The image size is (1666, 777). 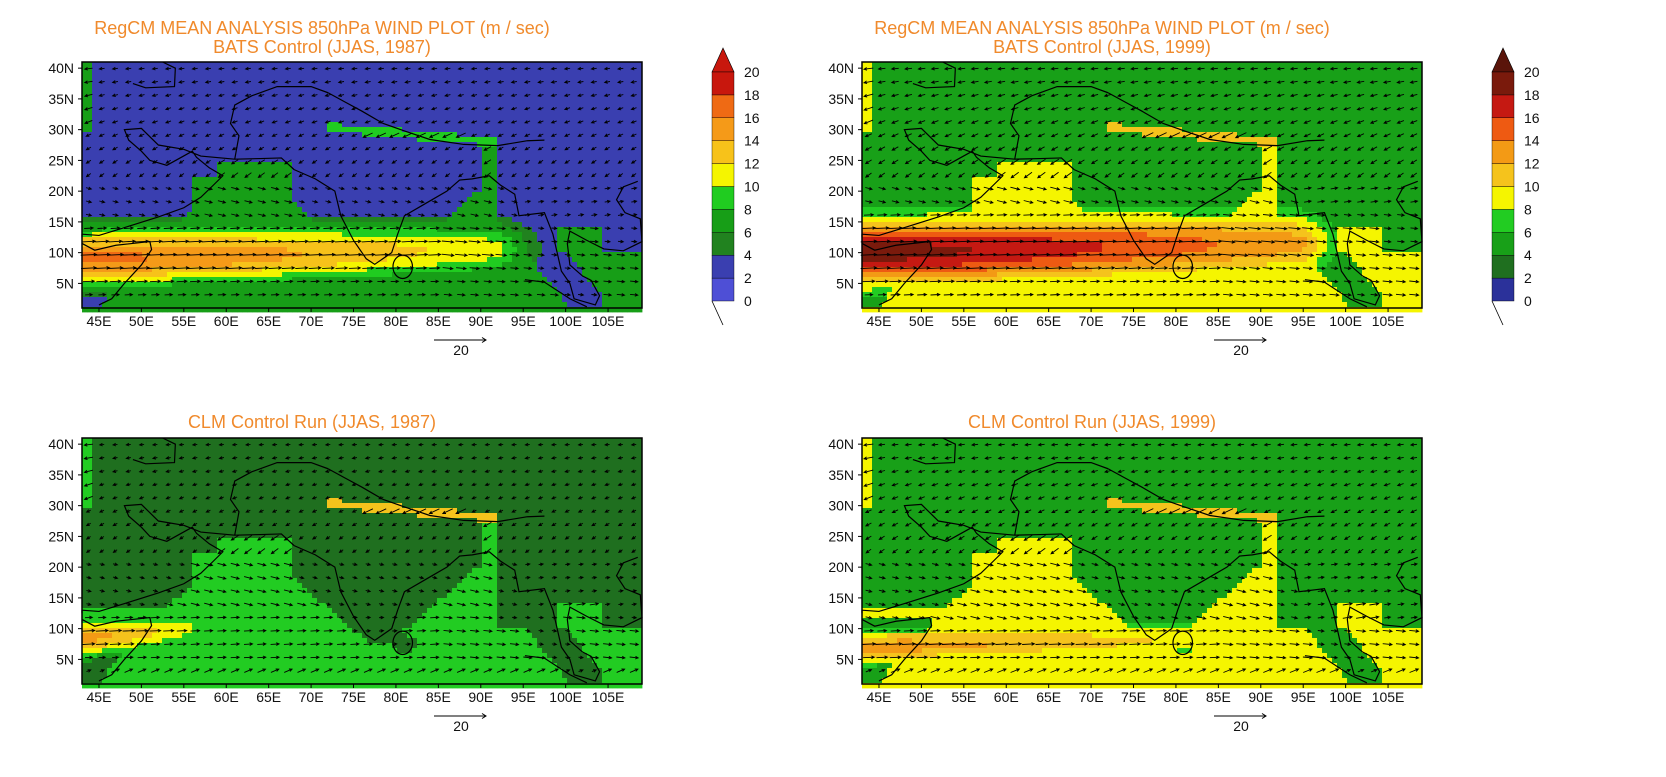 I want to click on colorbar-label: 0, so click(x=1528, y=301).